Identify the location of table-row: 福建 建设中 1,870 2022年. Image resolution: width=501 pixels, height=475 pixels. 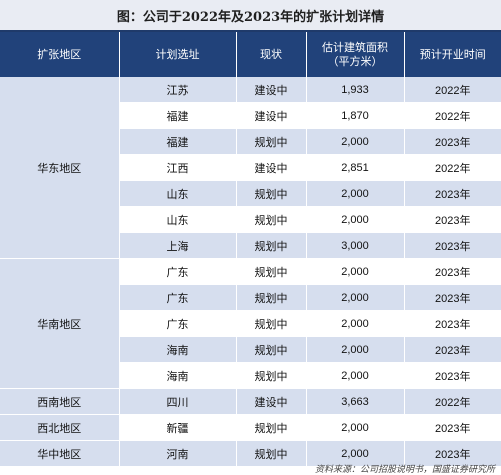
(250, 115).